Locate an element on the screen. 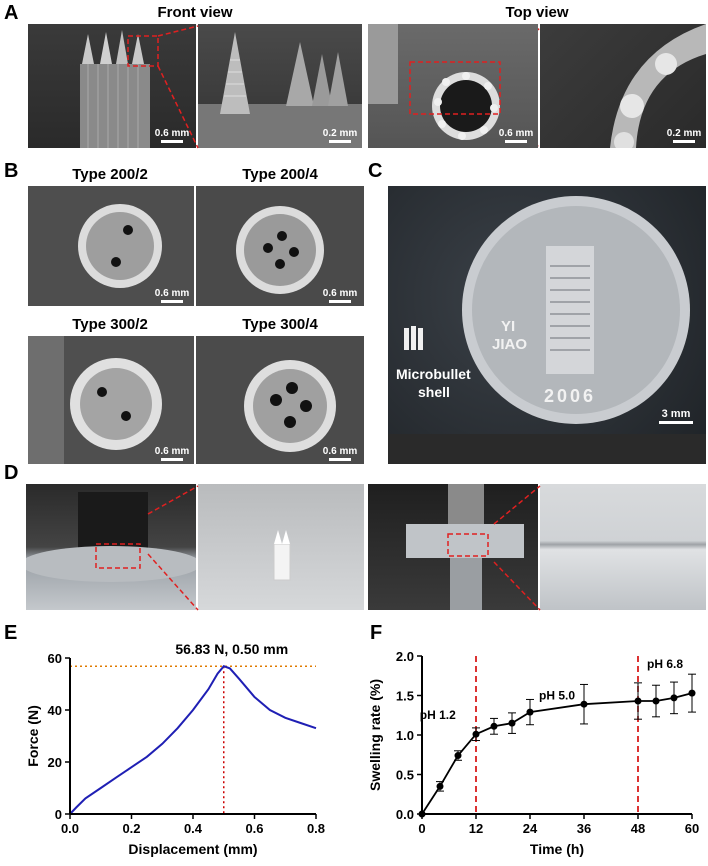  tester-overview-drawing is located at coordinates (111, 537).